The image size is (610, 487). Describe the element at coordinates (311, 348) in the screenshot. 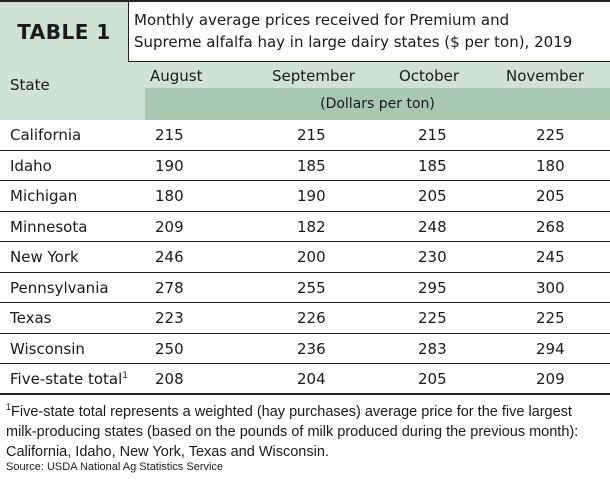

I see `price-cell: 236` at that location.